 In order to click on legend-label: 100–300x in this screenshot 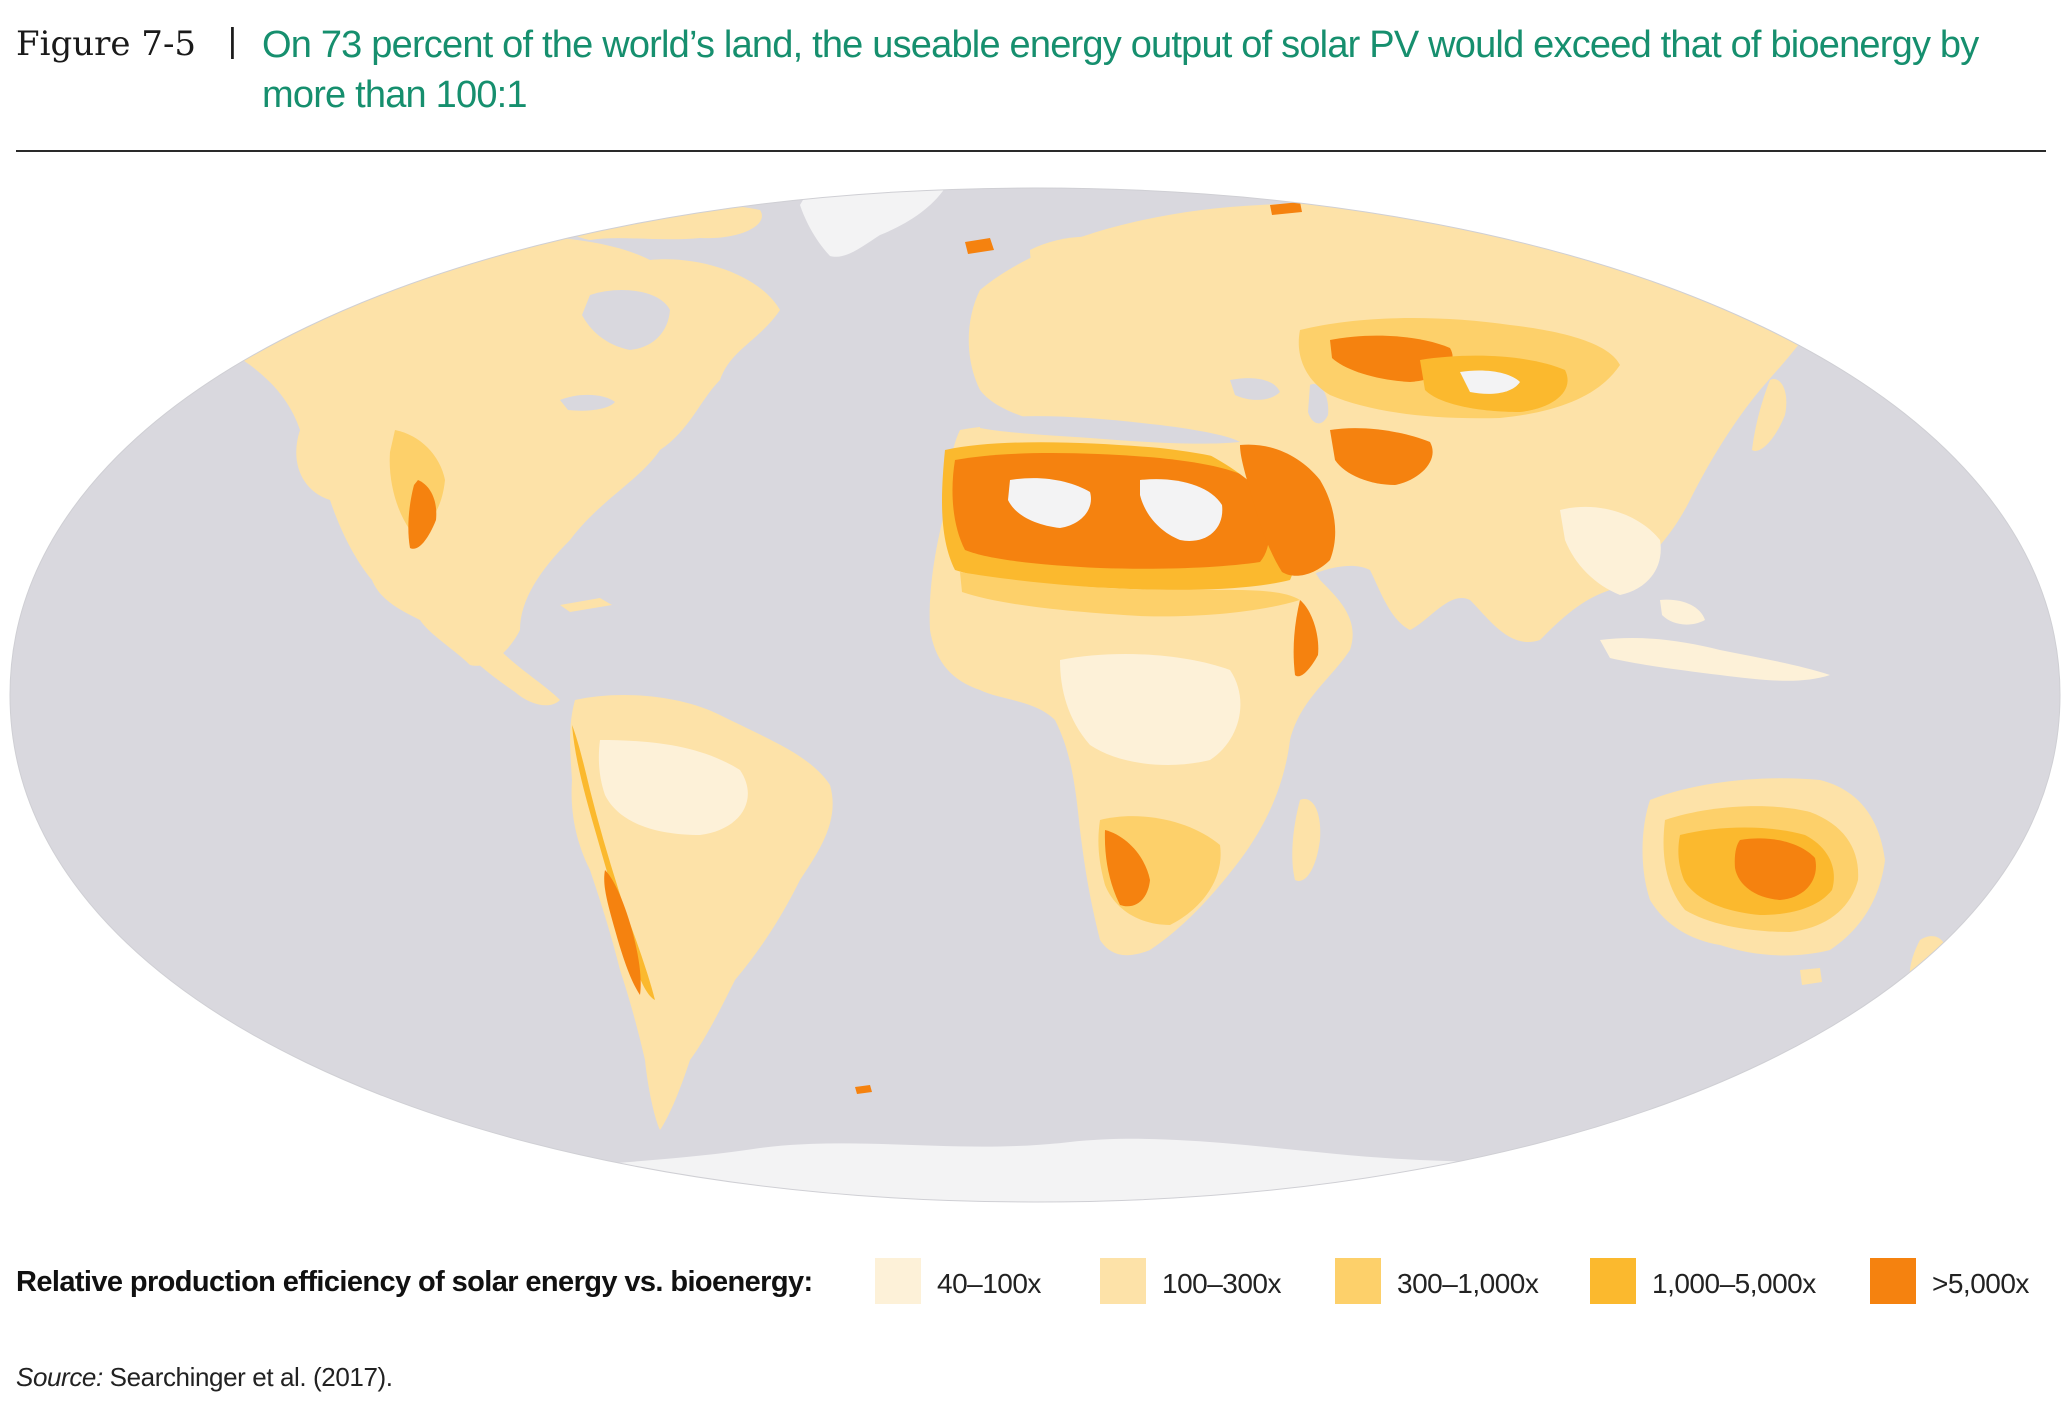, I will do `click(1222, 1283)`.